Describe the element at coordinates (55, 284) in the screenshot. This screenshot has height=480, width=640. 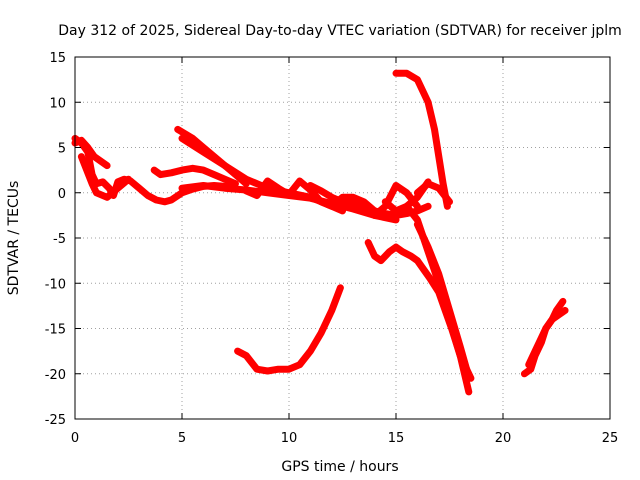
I see `y-tick-label: -10` at that location.